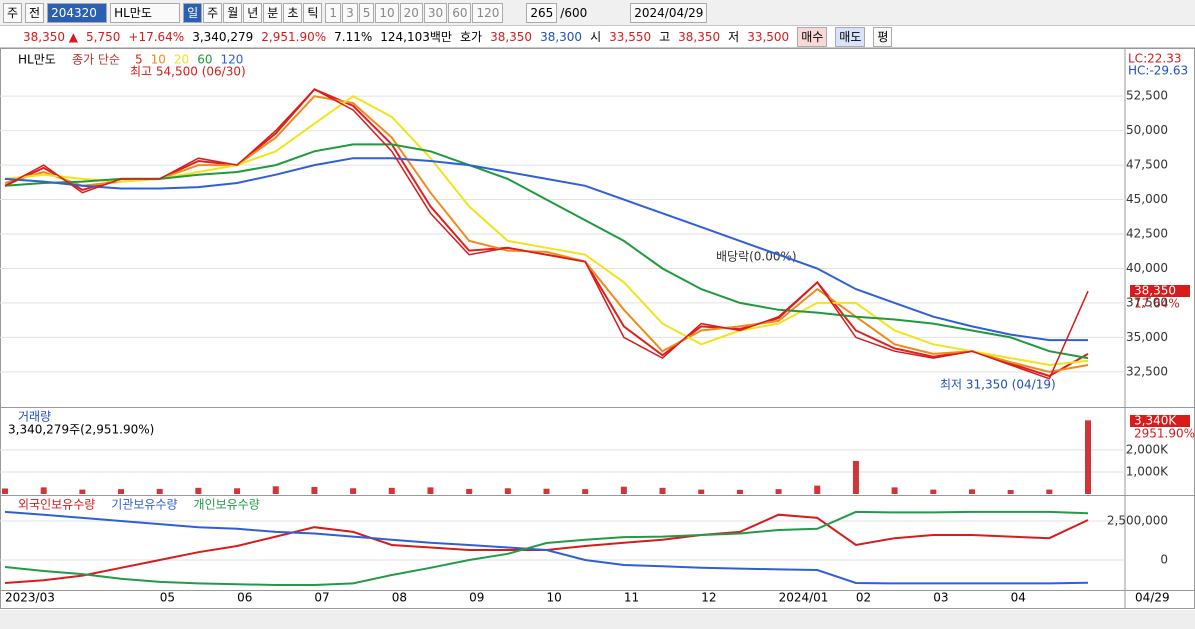 The width and height of the screenshot is (1195, 629). Describe the element at coordinates (460, 12) in the screenshot. I see `minute-button: 60` at that location.